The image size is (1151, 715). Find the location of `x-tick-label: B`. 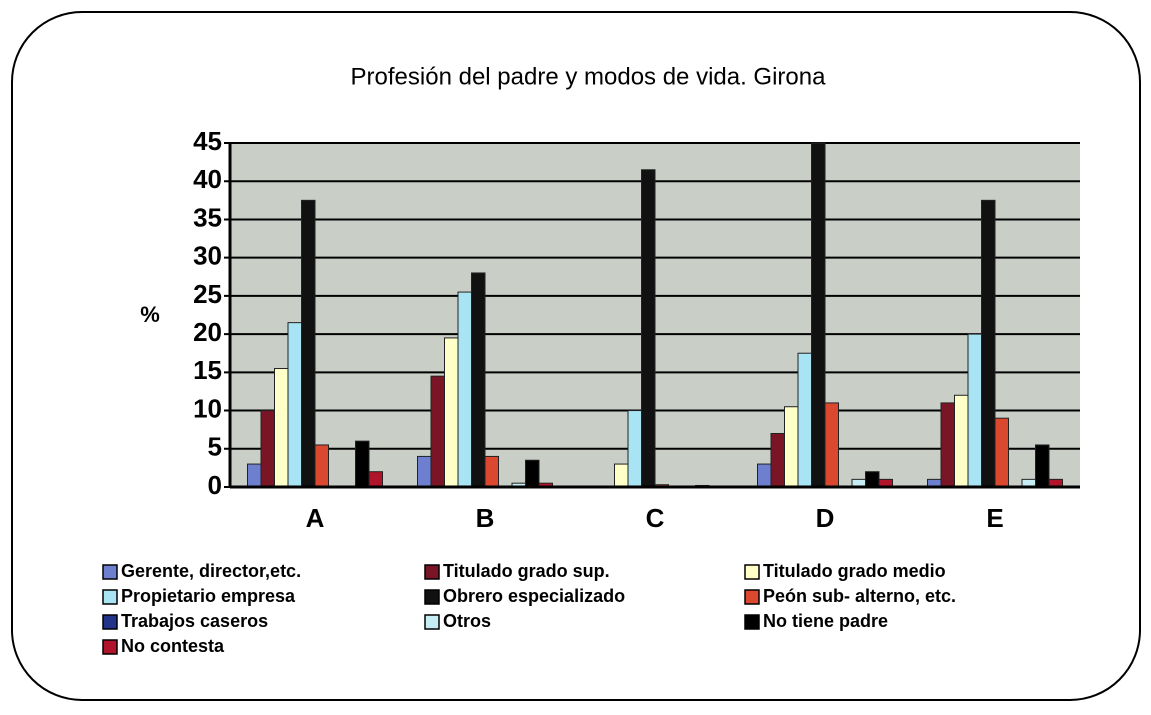

x-tick-label: B is located at coordinates (485, 518).